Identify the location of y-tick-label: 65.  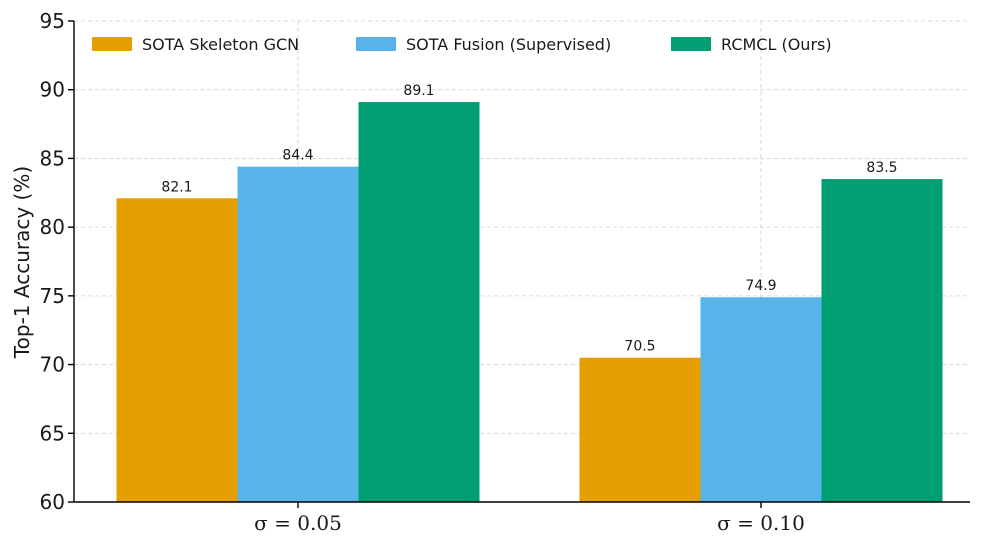
(52, 433).